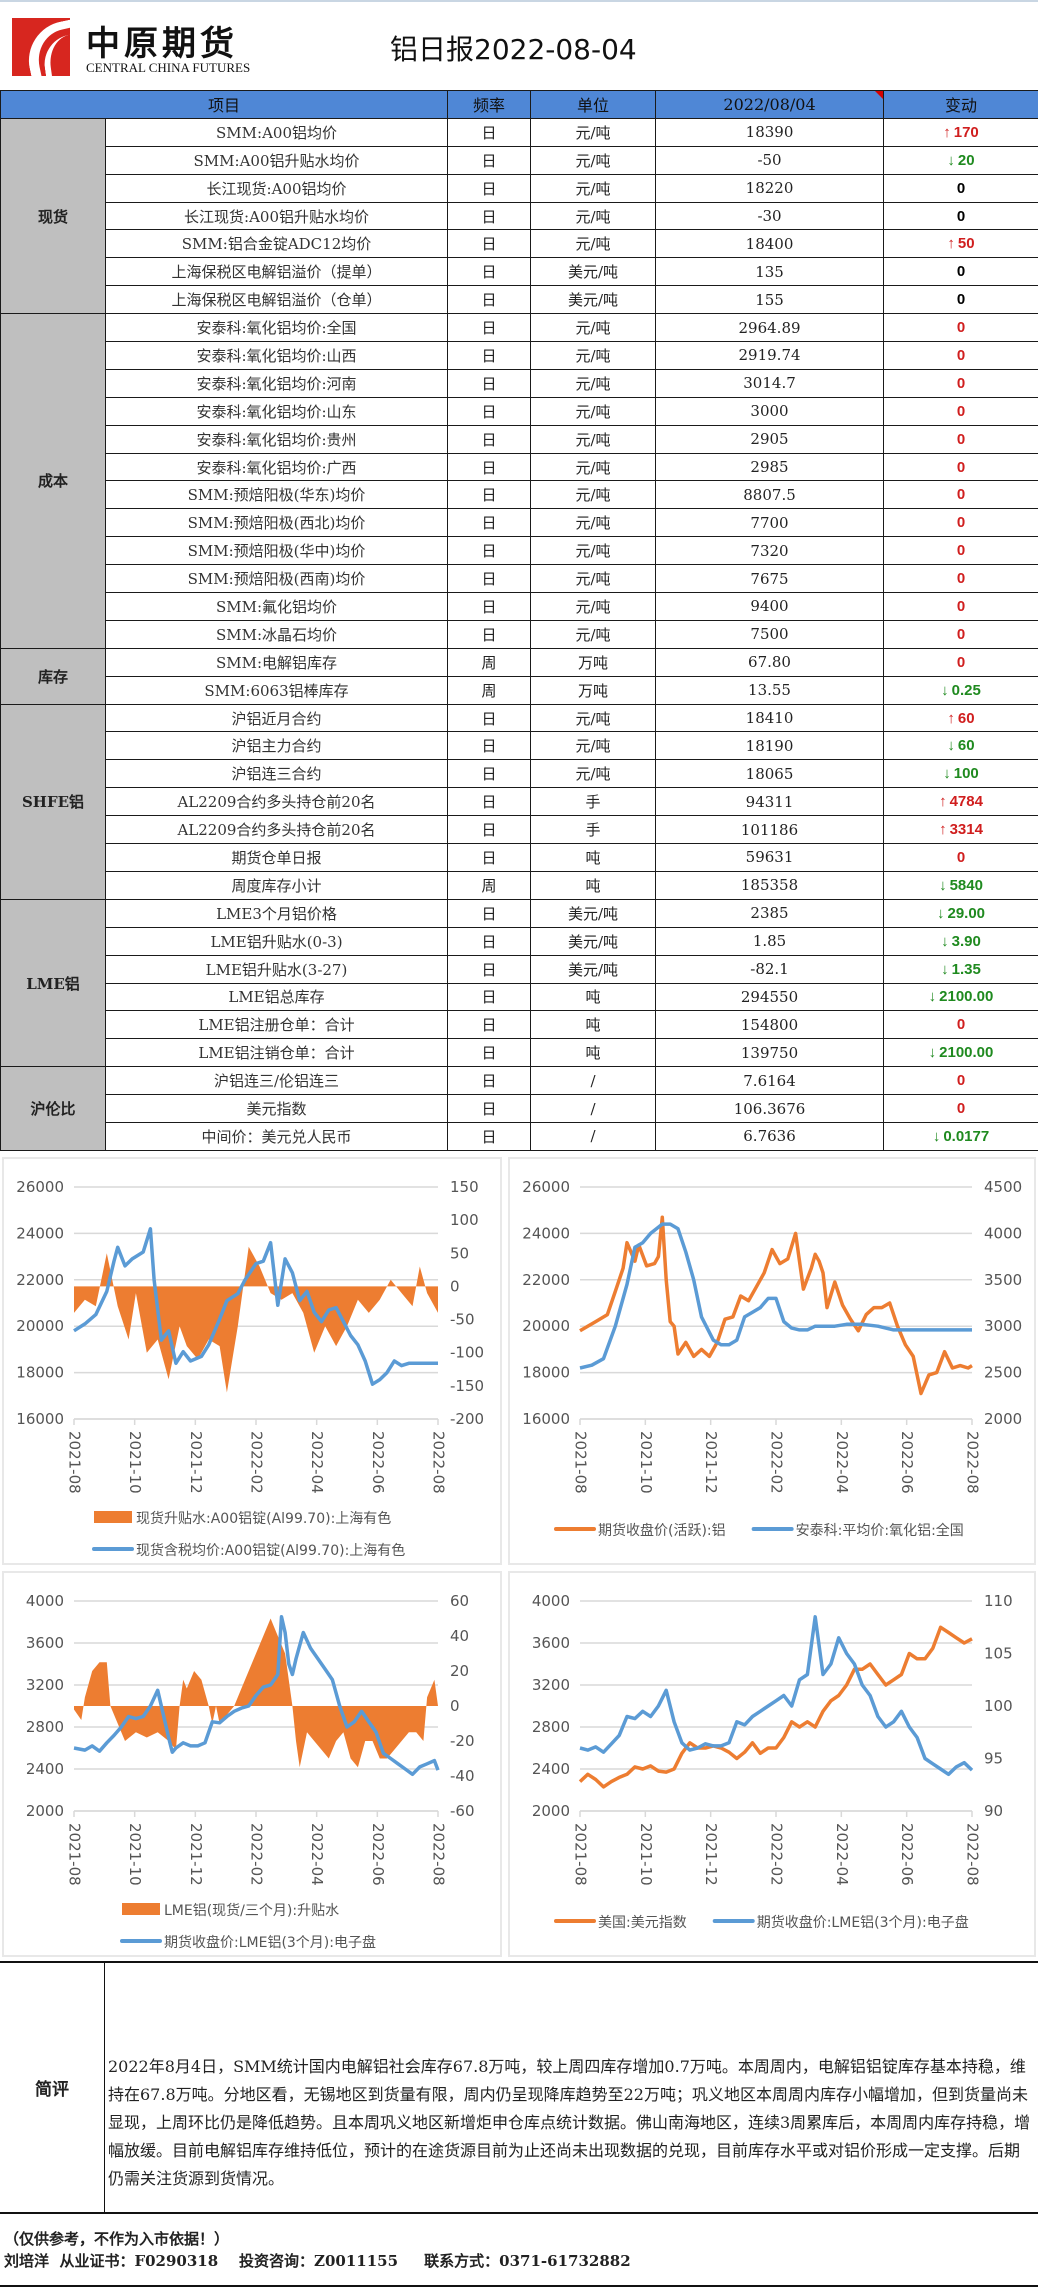 This screenshot has height=2287, width=1038. I want to click on x-tick-label: 2022-08, so click(973, 1854).